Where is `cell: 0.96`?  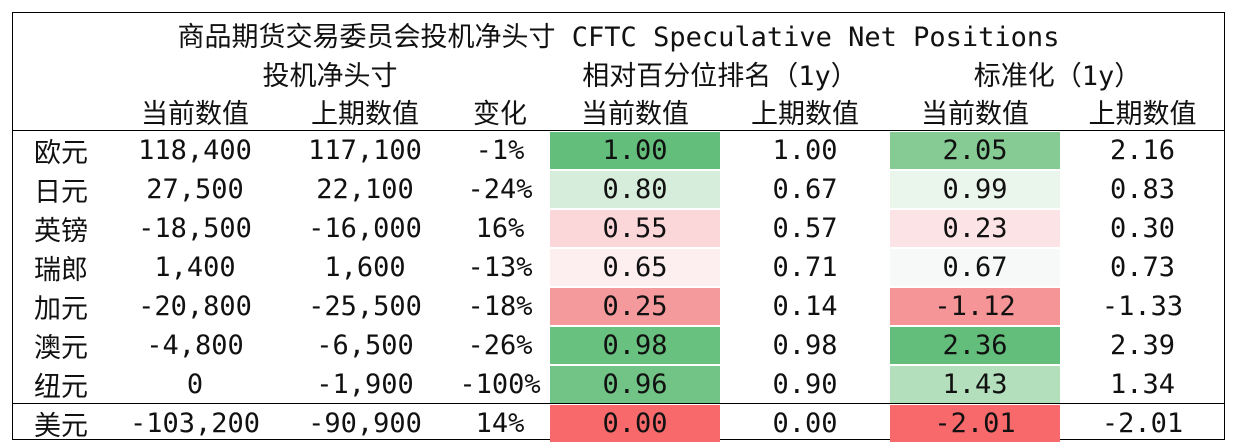 cell: 0.96 is located at coordinates (635, 384).